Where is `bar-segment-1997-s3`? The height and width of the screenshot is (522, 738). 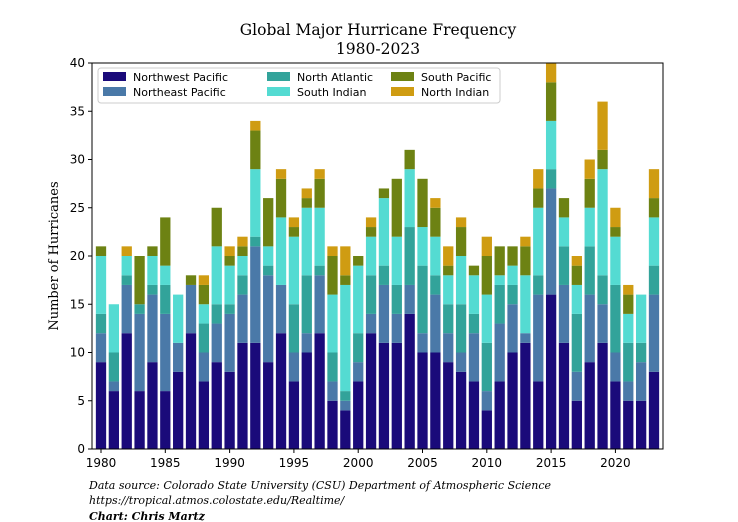
bar-segment-1997-s3 is located at coordinates (319, 236).